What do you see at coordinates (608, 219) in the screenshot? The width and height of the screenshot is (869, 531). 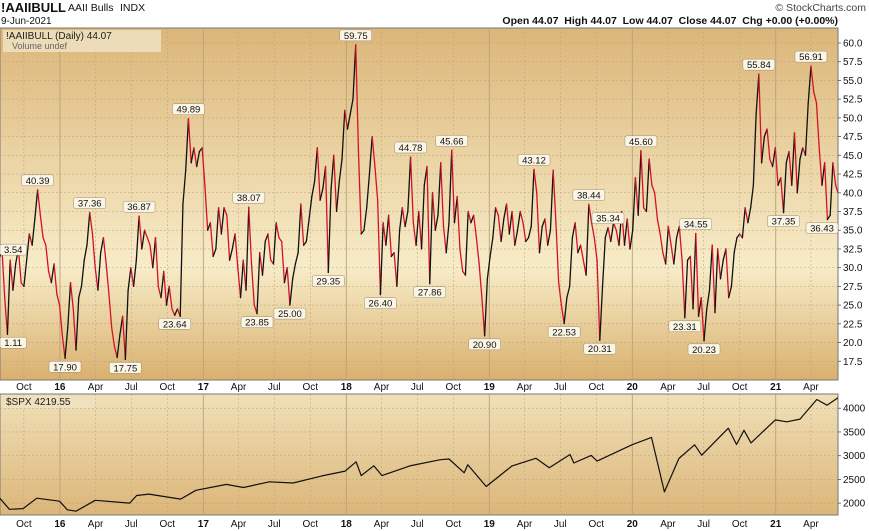 I see `annotation-label: 35.34` at bounding box center [608, 219].